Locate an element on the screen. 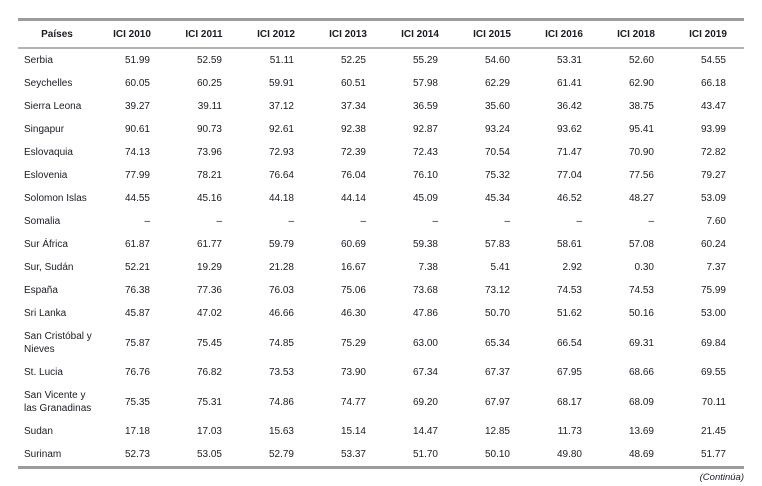 The image size is (762, 486). column-header-ici-2014: ICI 2014 is located at coordinates (420, 33).